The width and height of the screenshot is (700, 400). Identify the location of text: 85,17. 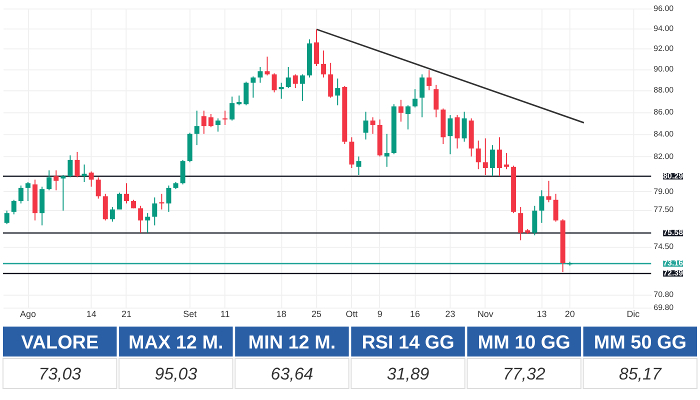
(640, 374).